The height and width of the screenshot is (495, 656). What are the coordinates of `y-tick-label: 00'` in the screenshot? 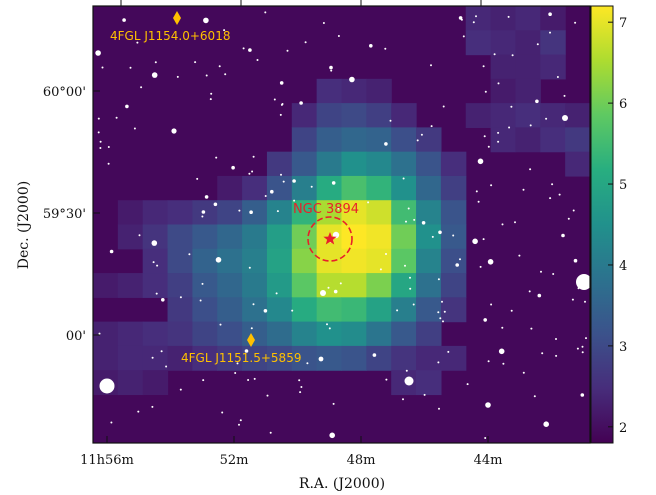 It's located at (76, 336).